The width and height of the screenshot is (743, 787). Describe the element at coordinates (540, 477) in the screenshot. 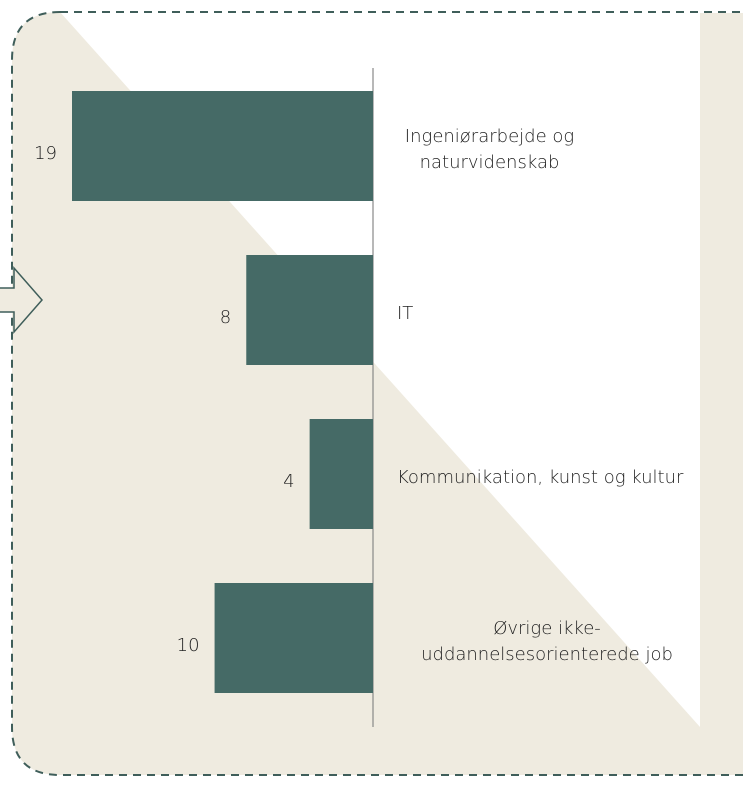

I see `category-label: Kommunikation, kunst og kultur` at that location.